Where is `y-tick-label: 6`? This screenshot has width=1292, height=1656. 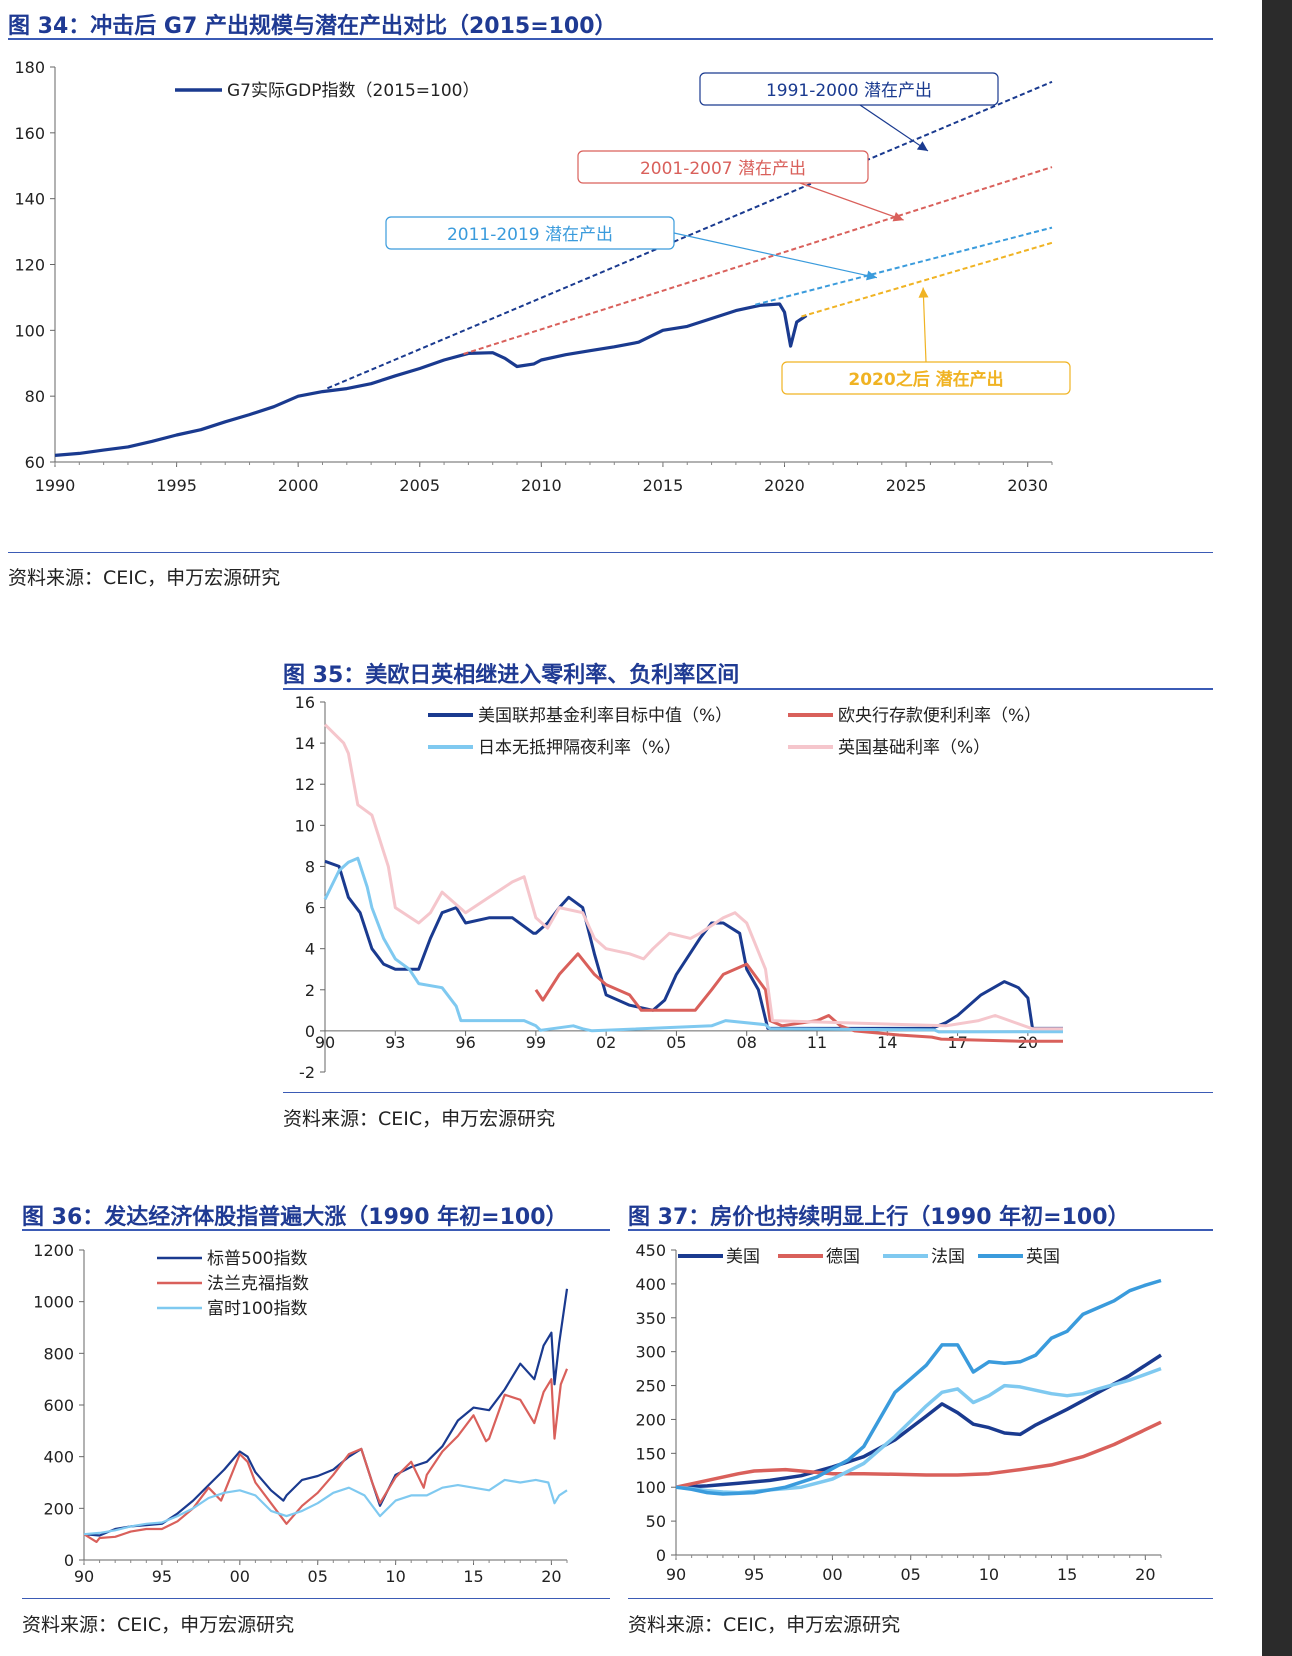 y-tick-label: 6 is located at coordinates (310, 908).